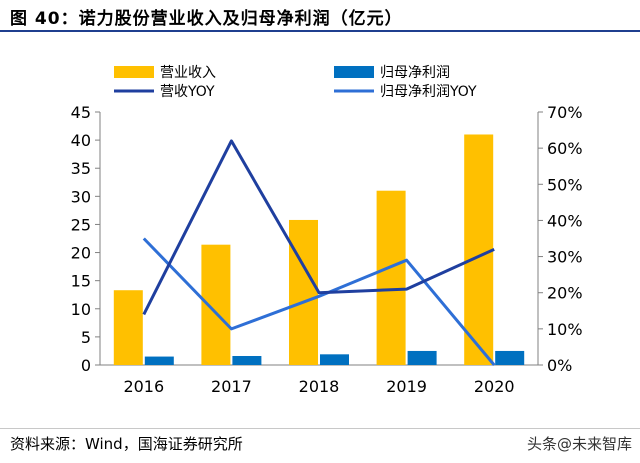 This screenshot has height=463, width=640. What do you see at coordinates (565, 257) in the screenshot?
I see `y-tick-label-right: 30%` at bounding box center [565, 257].